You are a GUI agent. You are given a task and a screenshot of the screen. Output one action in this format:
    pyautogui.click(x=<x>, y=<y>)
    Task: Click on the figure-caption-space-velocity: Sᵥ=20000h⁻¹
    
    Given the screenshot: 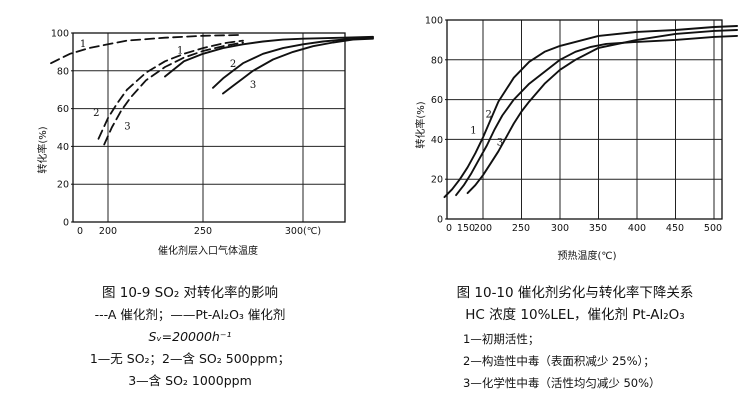 What is the action you would take?
    pyautogui.click(x=190, y=336)
    